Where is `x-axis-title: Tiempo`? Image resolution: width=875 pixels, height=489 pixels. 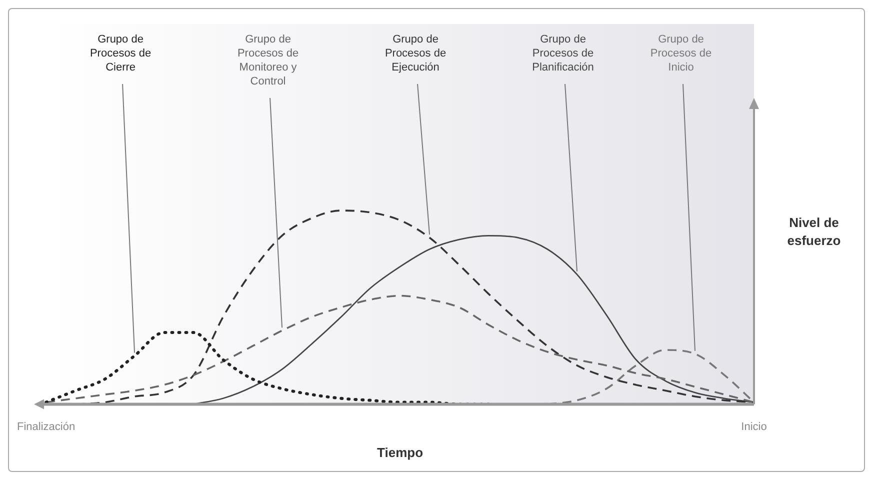 x-axis-title: Tiempo is located at coordinates (400, 452).